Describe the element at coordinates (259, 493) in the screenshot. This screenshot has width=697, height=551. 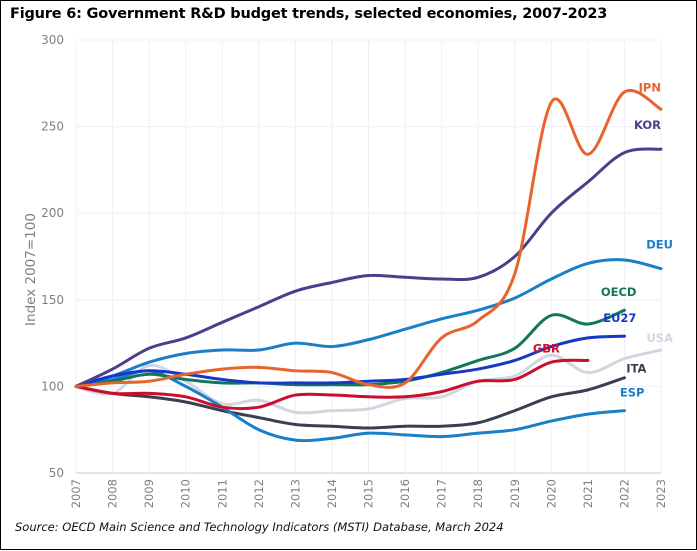
I see `x-tick-label: 2012` at that location.